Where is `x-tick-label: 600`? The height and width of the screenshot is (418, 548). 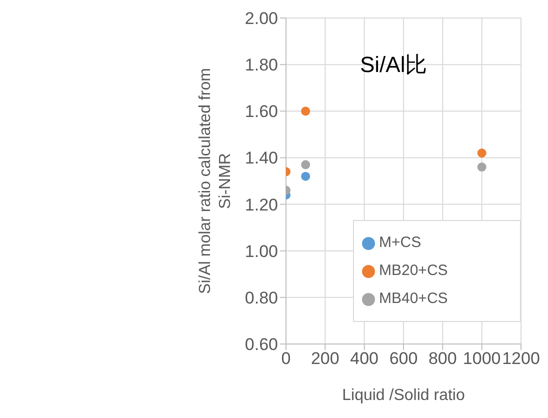
x-tick-label: 600 is located at coordinates (403, 358).